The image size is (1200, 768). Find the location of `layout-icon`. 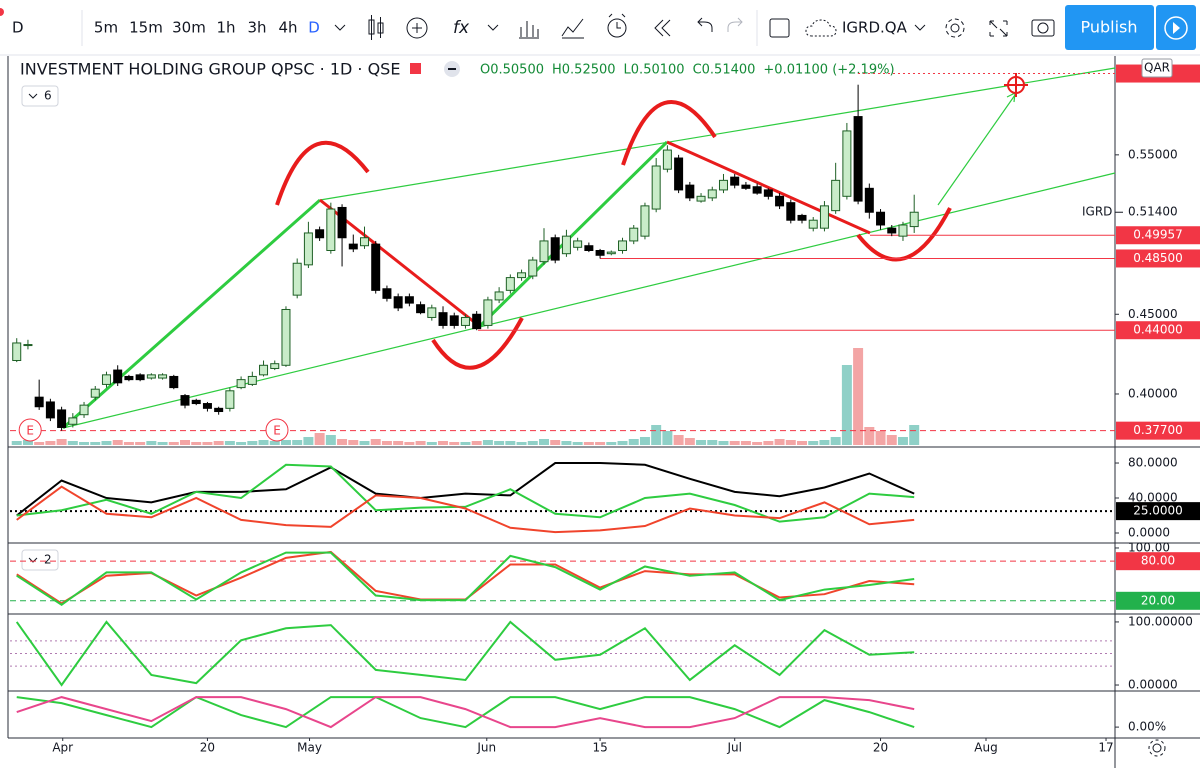

layout-icon is located at coordinates (779, 28).